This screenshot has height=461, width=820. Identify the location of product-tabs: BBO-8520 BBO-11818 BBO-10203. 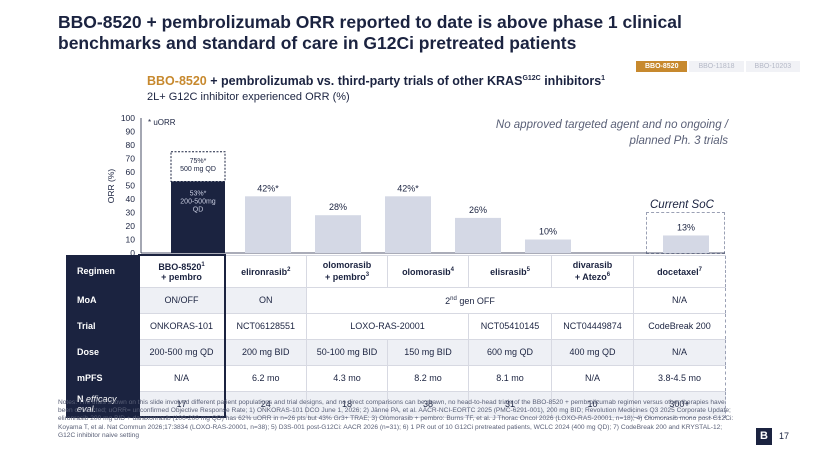
(718, 66).